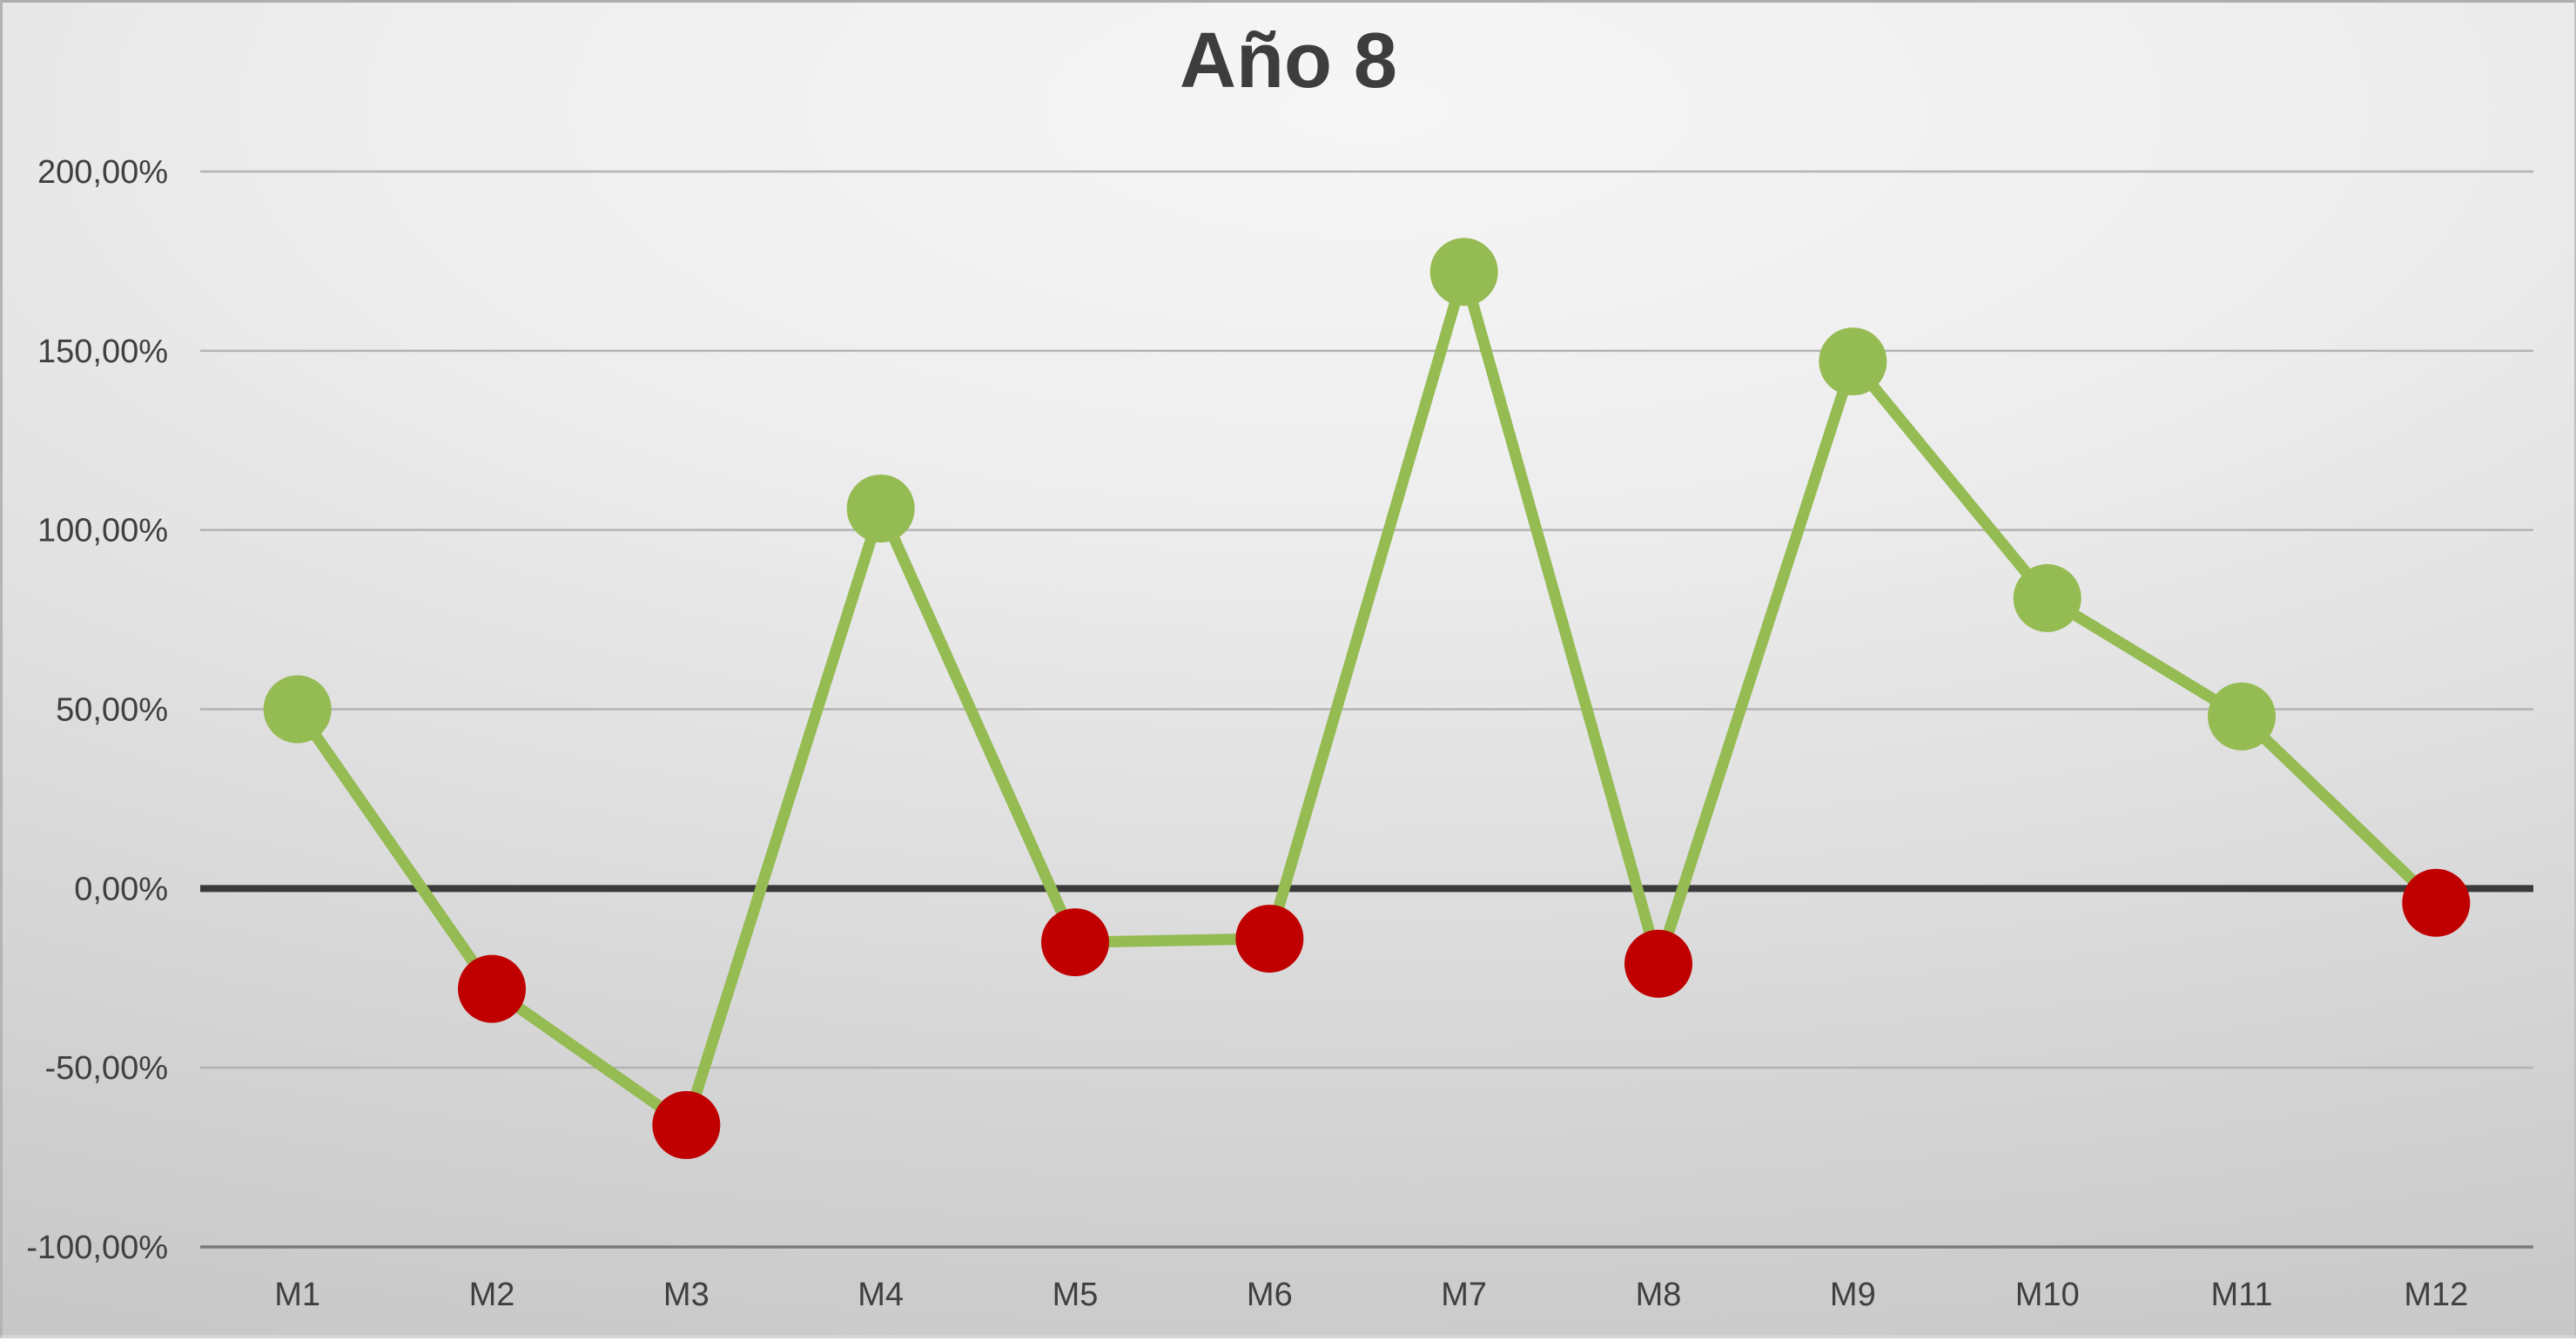 This screenshot has height=1341, width=2576. I want to click on y-tick-label: 50,00%, so click(112, 710).